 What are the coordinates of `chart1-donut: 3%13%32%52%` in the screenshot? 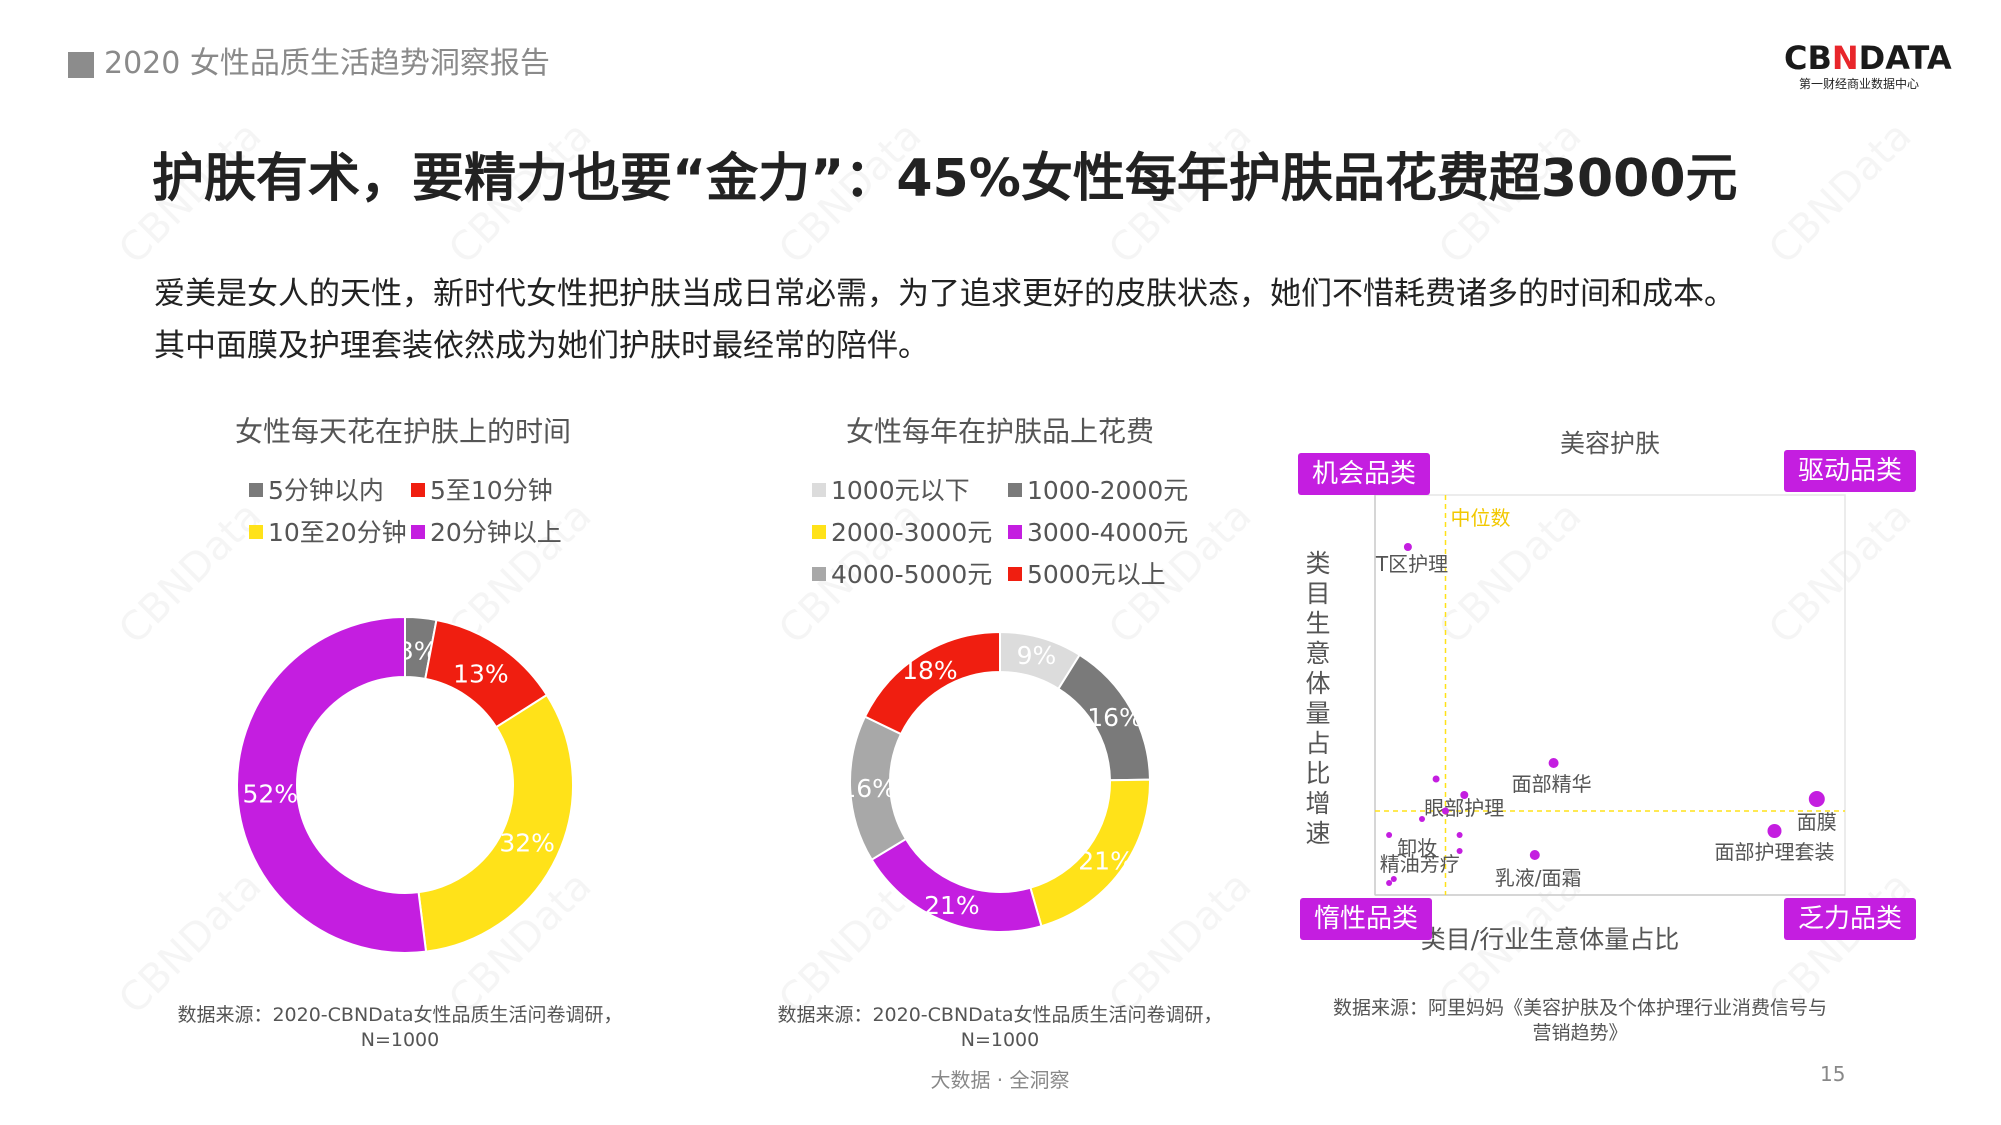 It's located at (405, 784).